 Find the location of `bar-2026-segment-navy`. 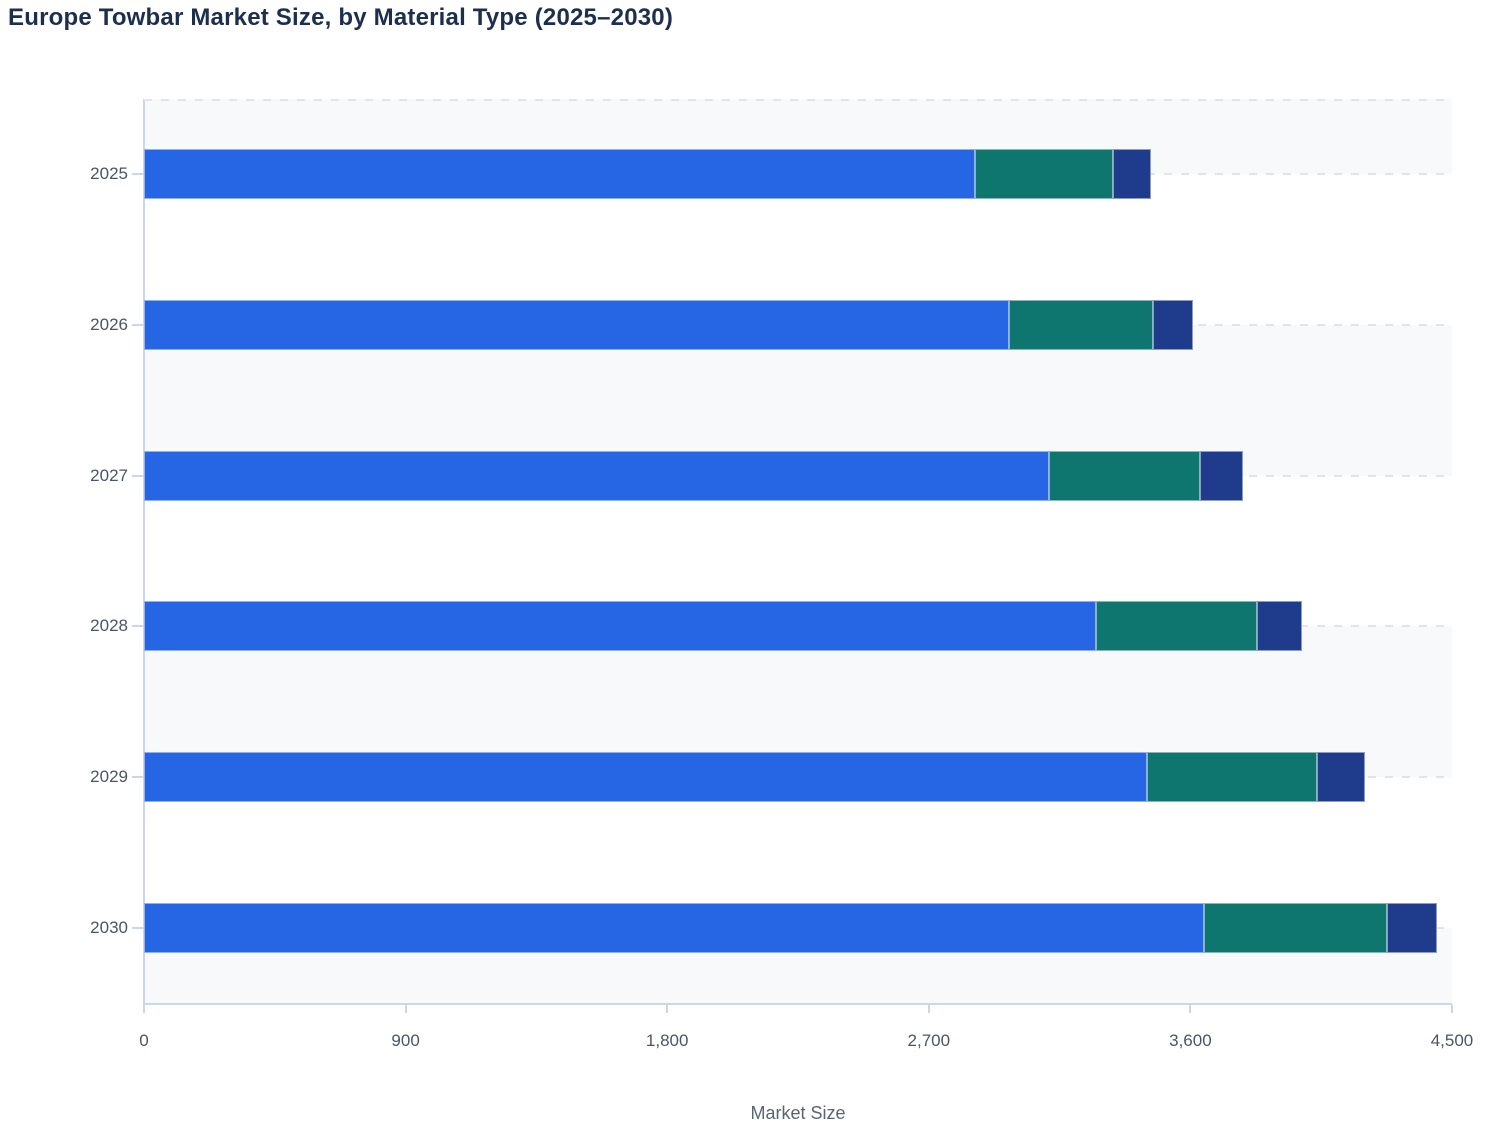

bar-2026-segment-navy is located at coordinates (1173, 325).